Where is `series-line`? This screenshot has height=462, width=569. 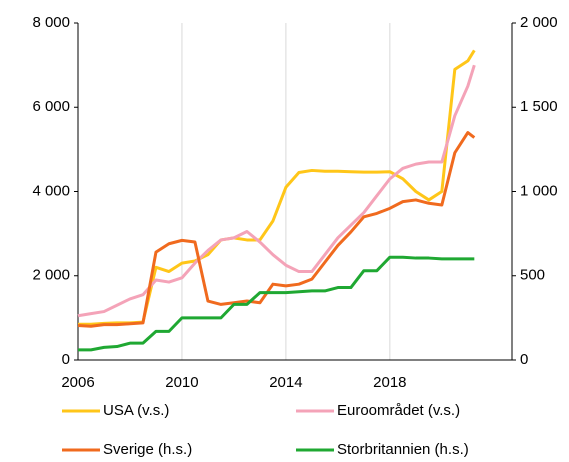 series-line is located at coordinates (276, 303).